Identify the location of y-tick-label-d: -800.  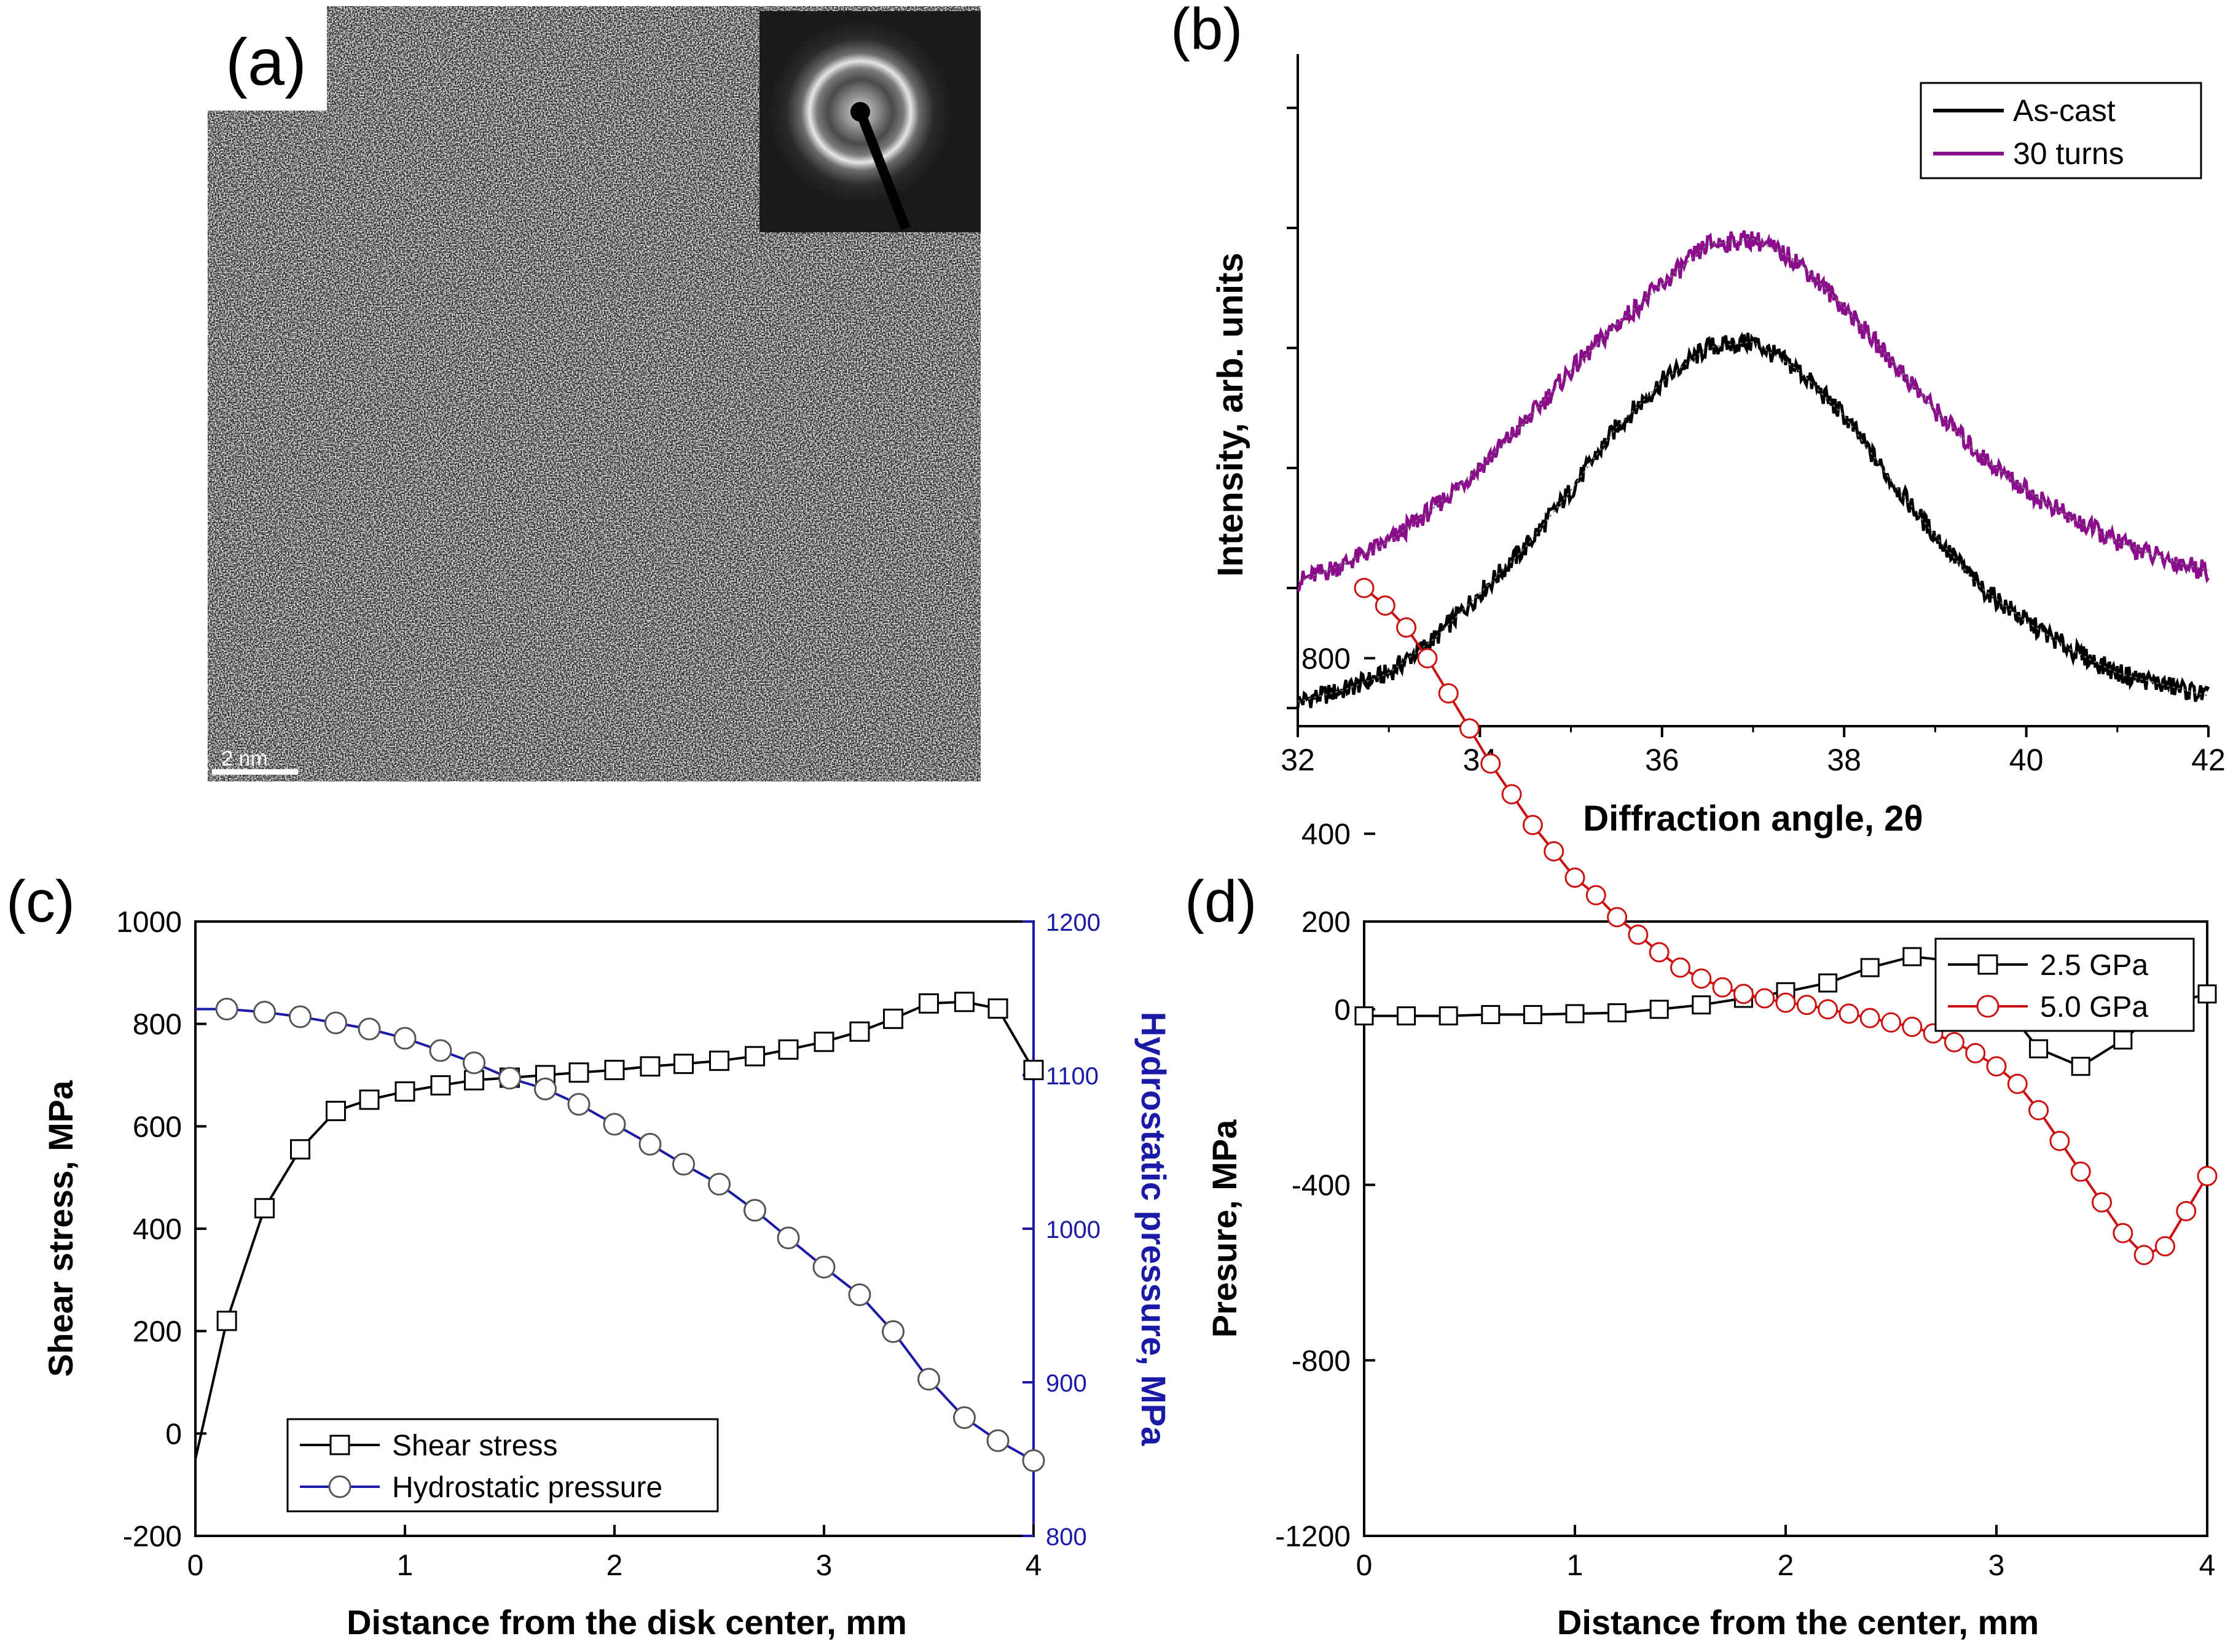
(1321, 1361).